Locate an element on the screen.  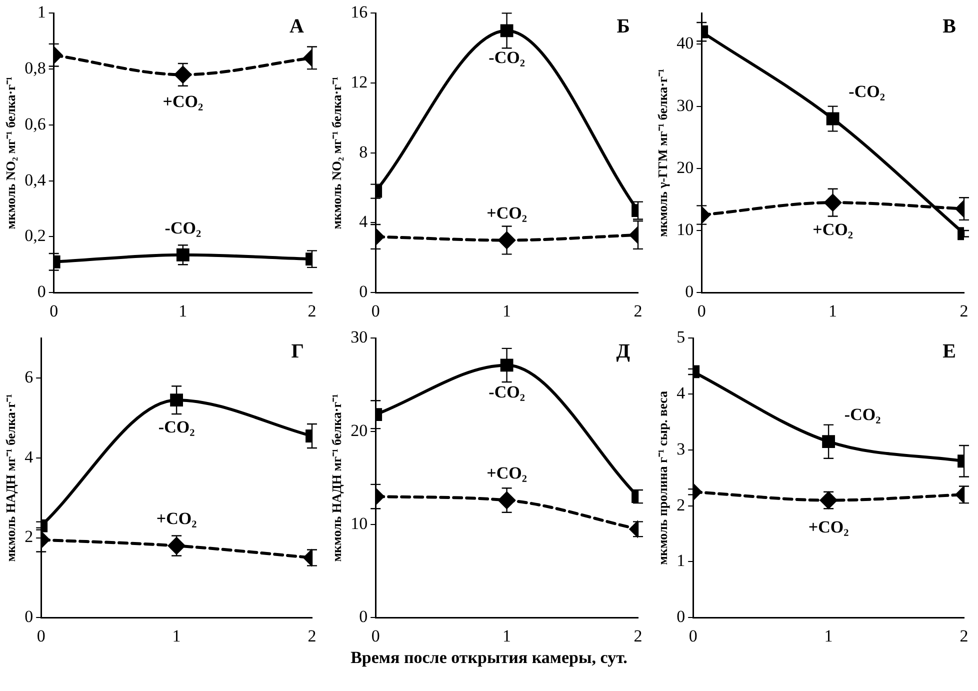
y-tick-label: 0,8 is located at coordinates (35, 68).